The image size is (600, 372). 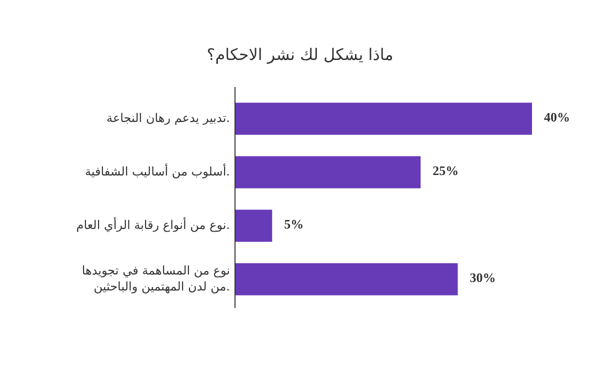 I want to click on data-label: 40%, so click(x=557, y=117).